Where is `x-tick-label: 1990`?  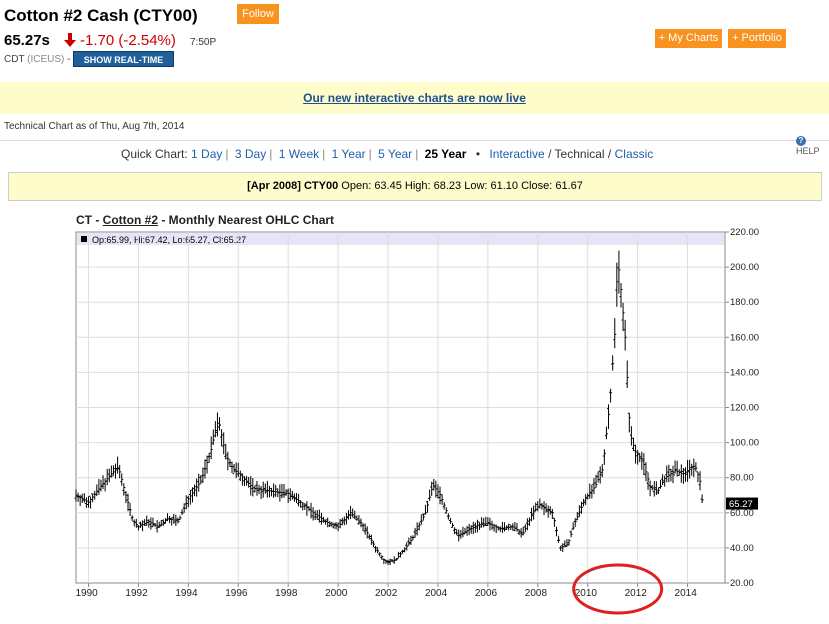
x-tick-label: 1990 is located at coordinates (86, 593).